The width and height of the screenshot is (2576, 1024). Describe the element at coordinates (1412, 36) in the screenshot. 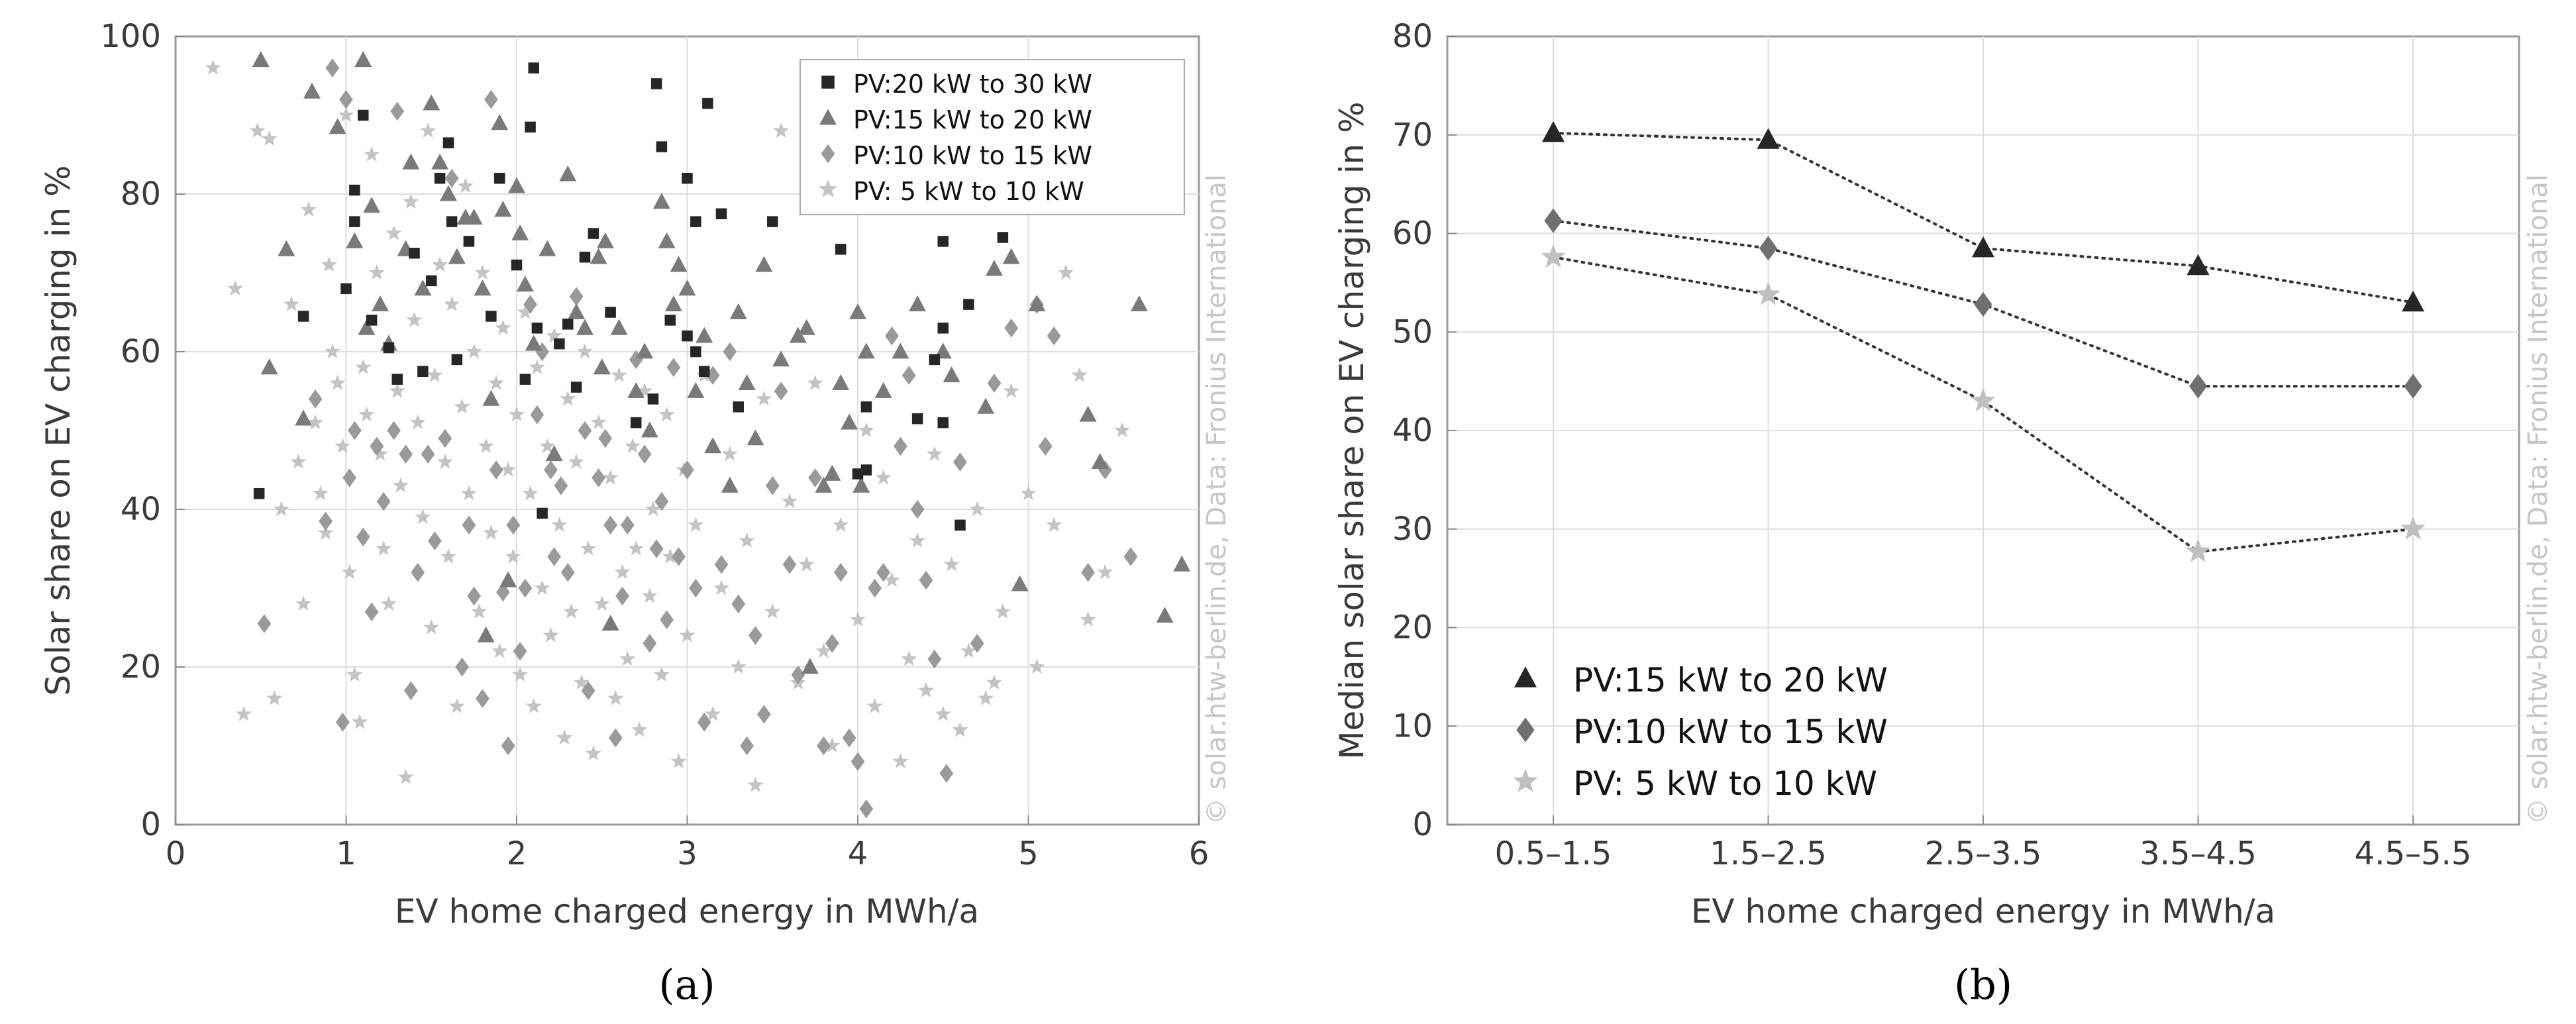

I see `y-tick-label-b: 80` at that location.